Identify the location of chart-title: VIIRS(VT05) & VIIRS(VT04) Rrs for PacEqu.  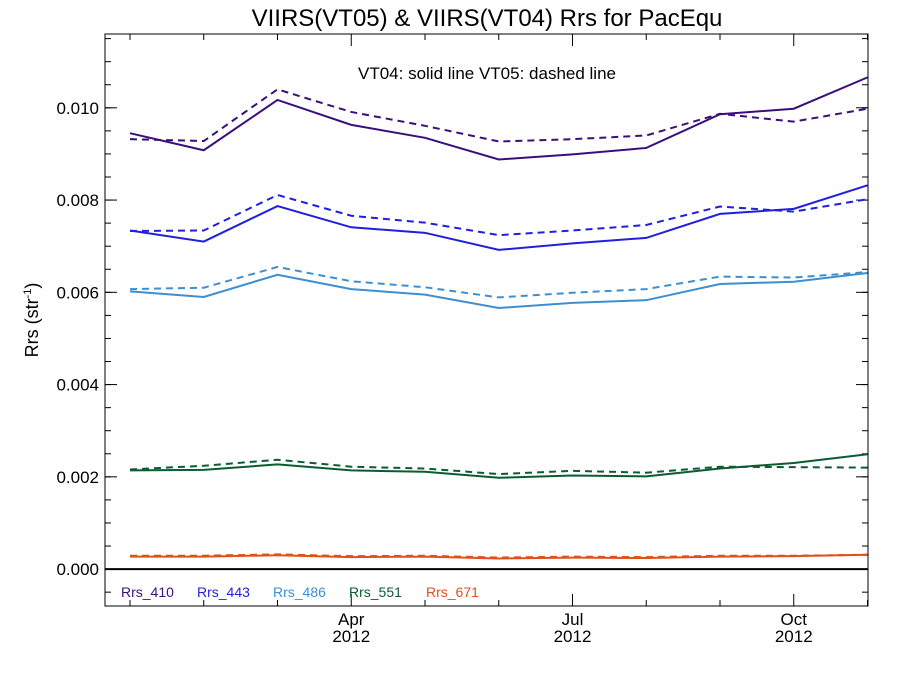
(487, 18).